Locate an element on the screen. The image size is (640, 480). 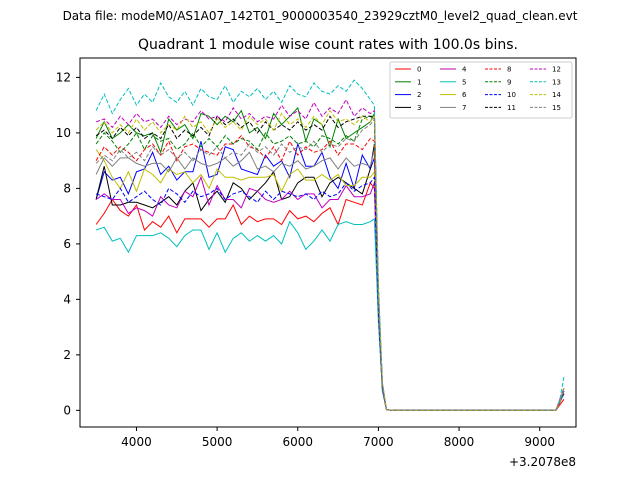
x-tick-label: 7000 is located at coordinates (378, 442).